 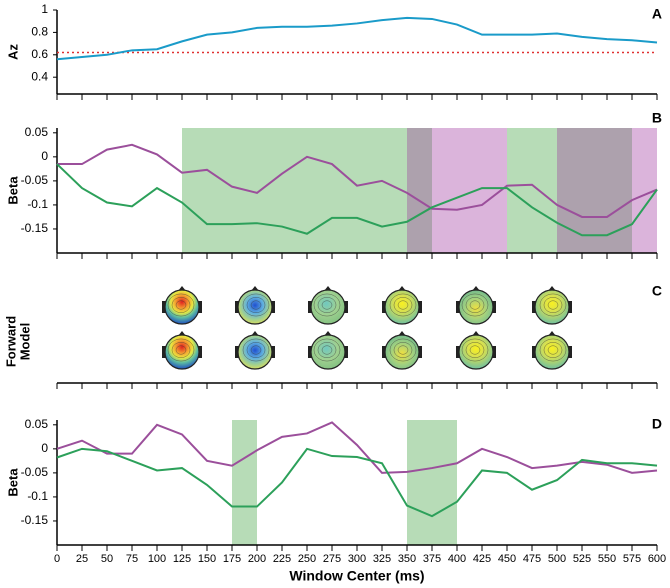 I want to click on x-tick-label: 125, so click(x=182, y=559).